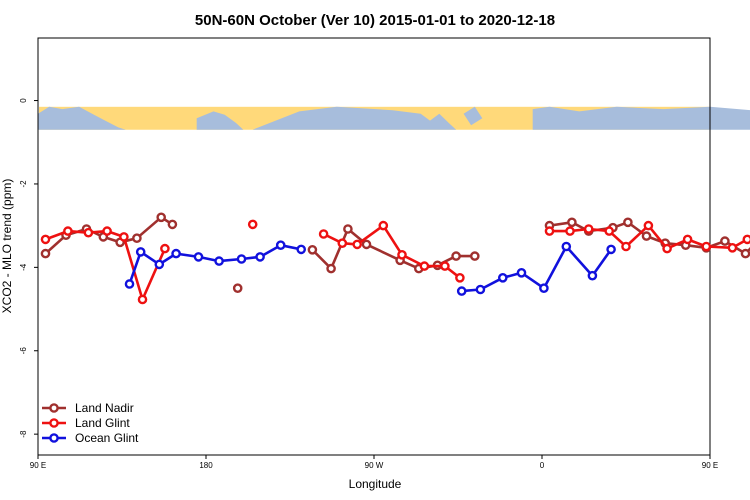 The height and width of the screenshot is (500, 750). Describe the element at coordinates (107, 438) in the screenshot. I see `legend-label: Ocean Glint` at that location.